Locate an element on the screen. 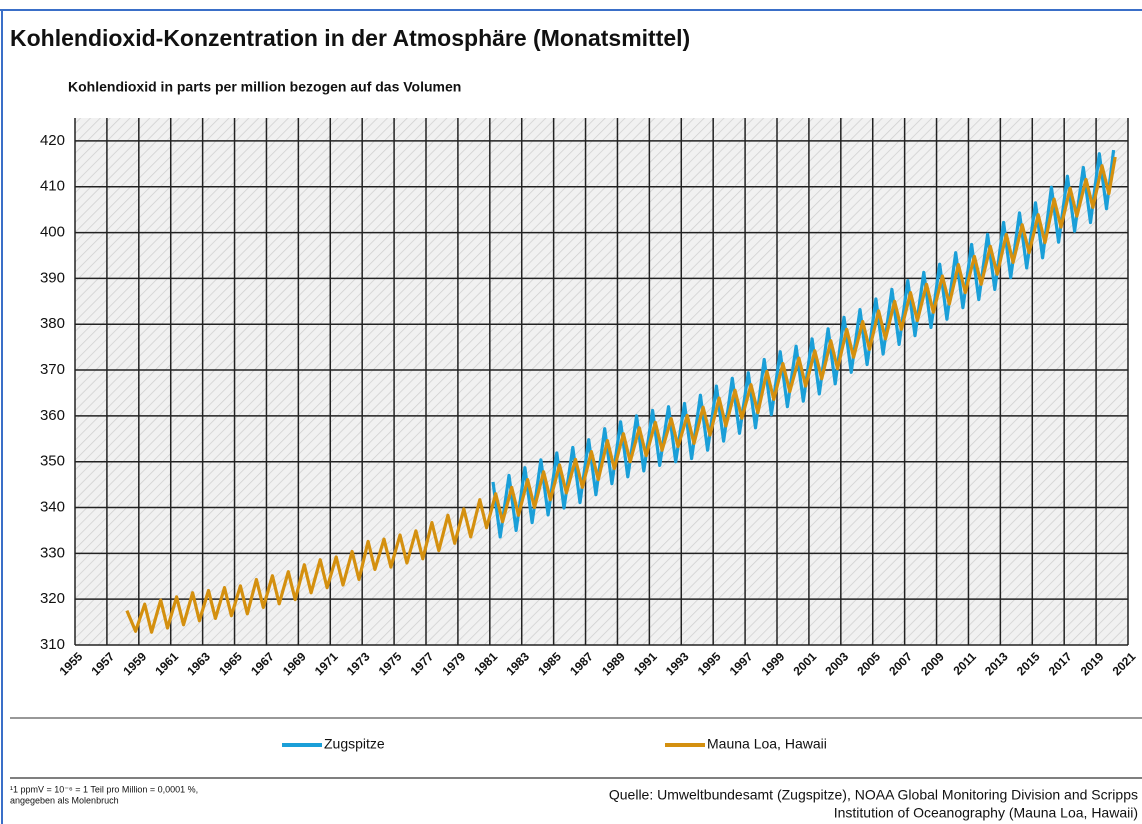  y-tick-label: 390 is located at coordinates (52, 277).